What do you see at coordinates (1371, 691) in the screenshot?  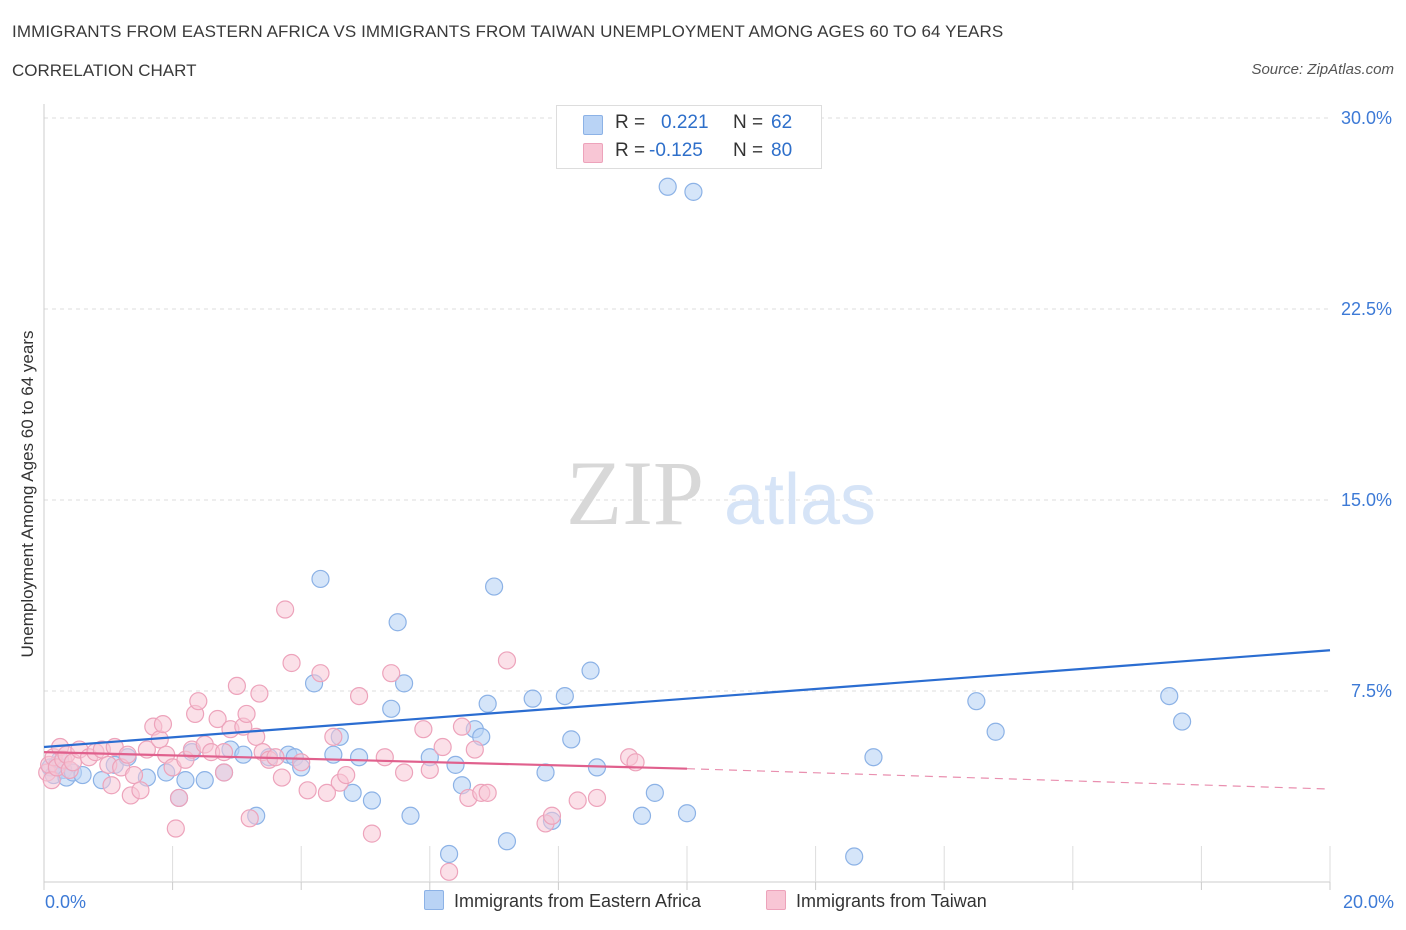 I see `y-tick-label: 7.5%` at bounding box center [1371, 691].